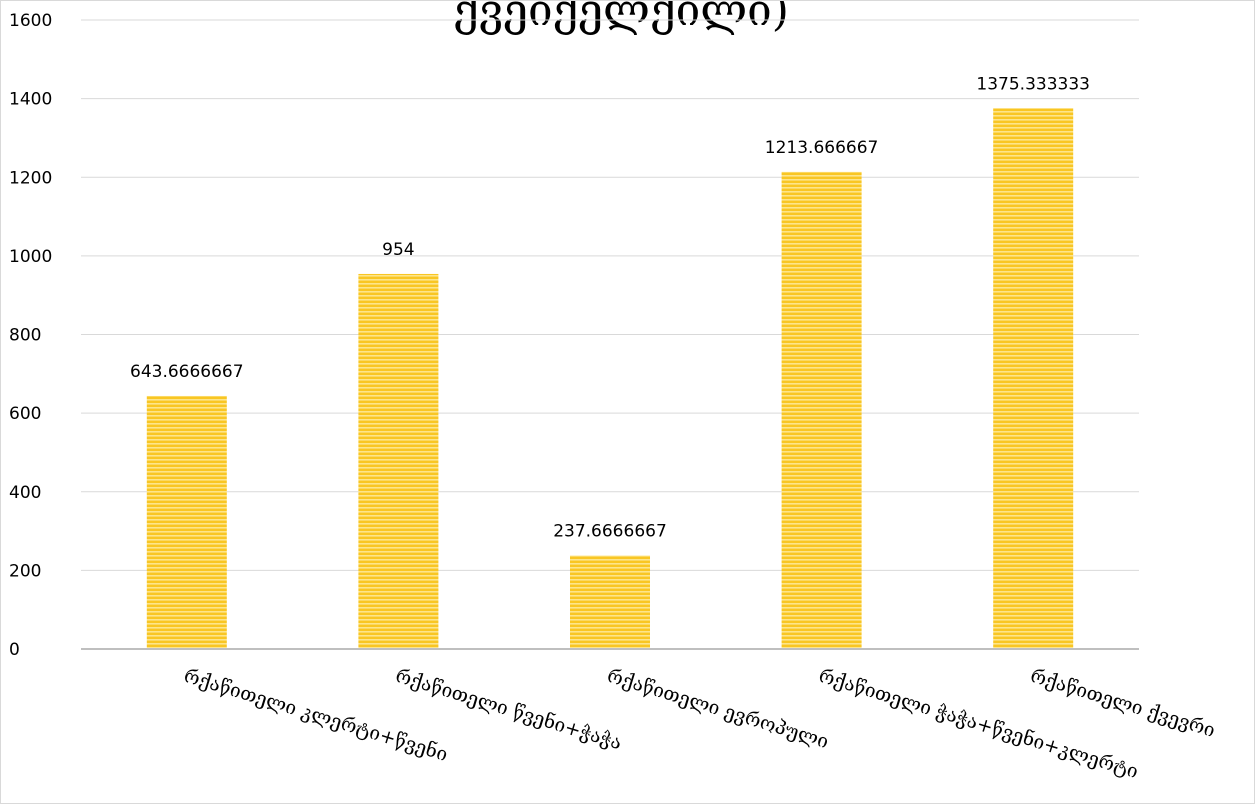 This screenshot has height=804, width=1255. I want to click on data-label: 237.6666667, so click(610, 532).